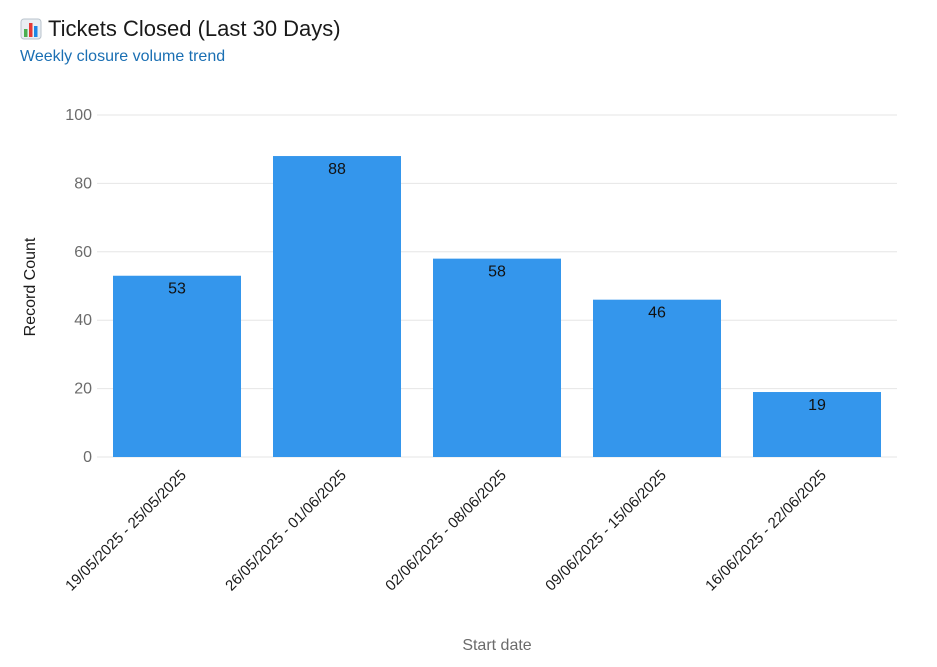 The image size is (937, 667). I want to click on chart-subtitle: Weekly closure volume trend, so click(123, 56).